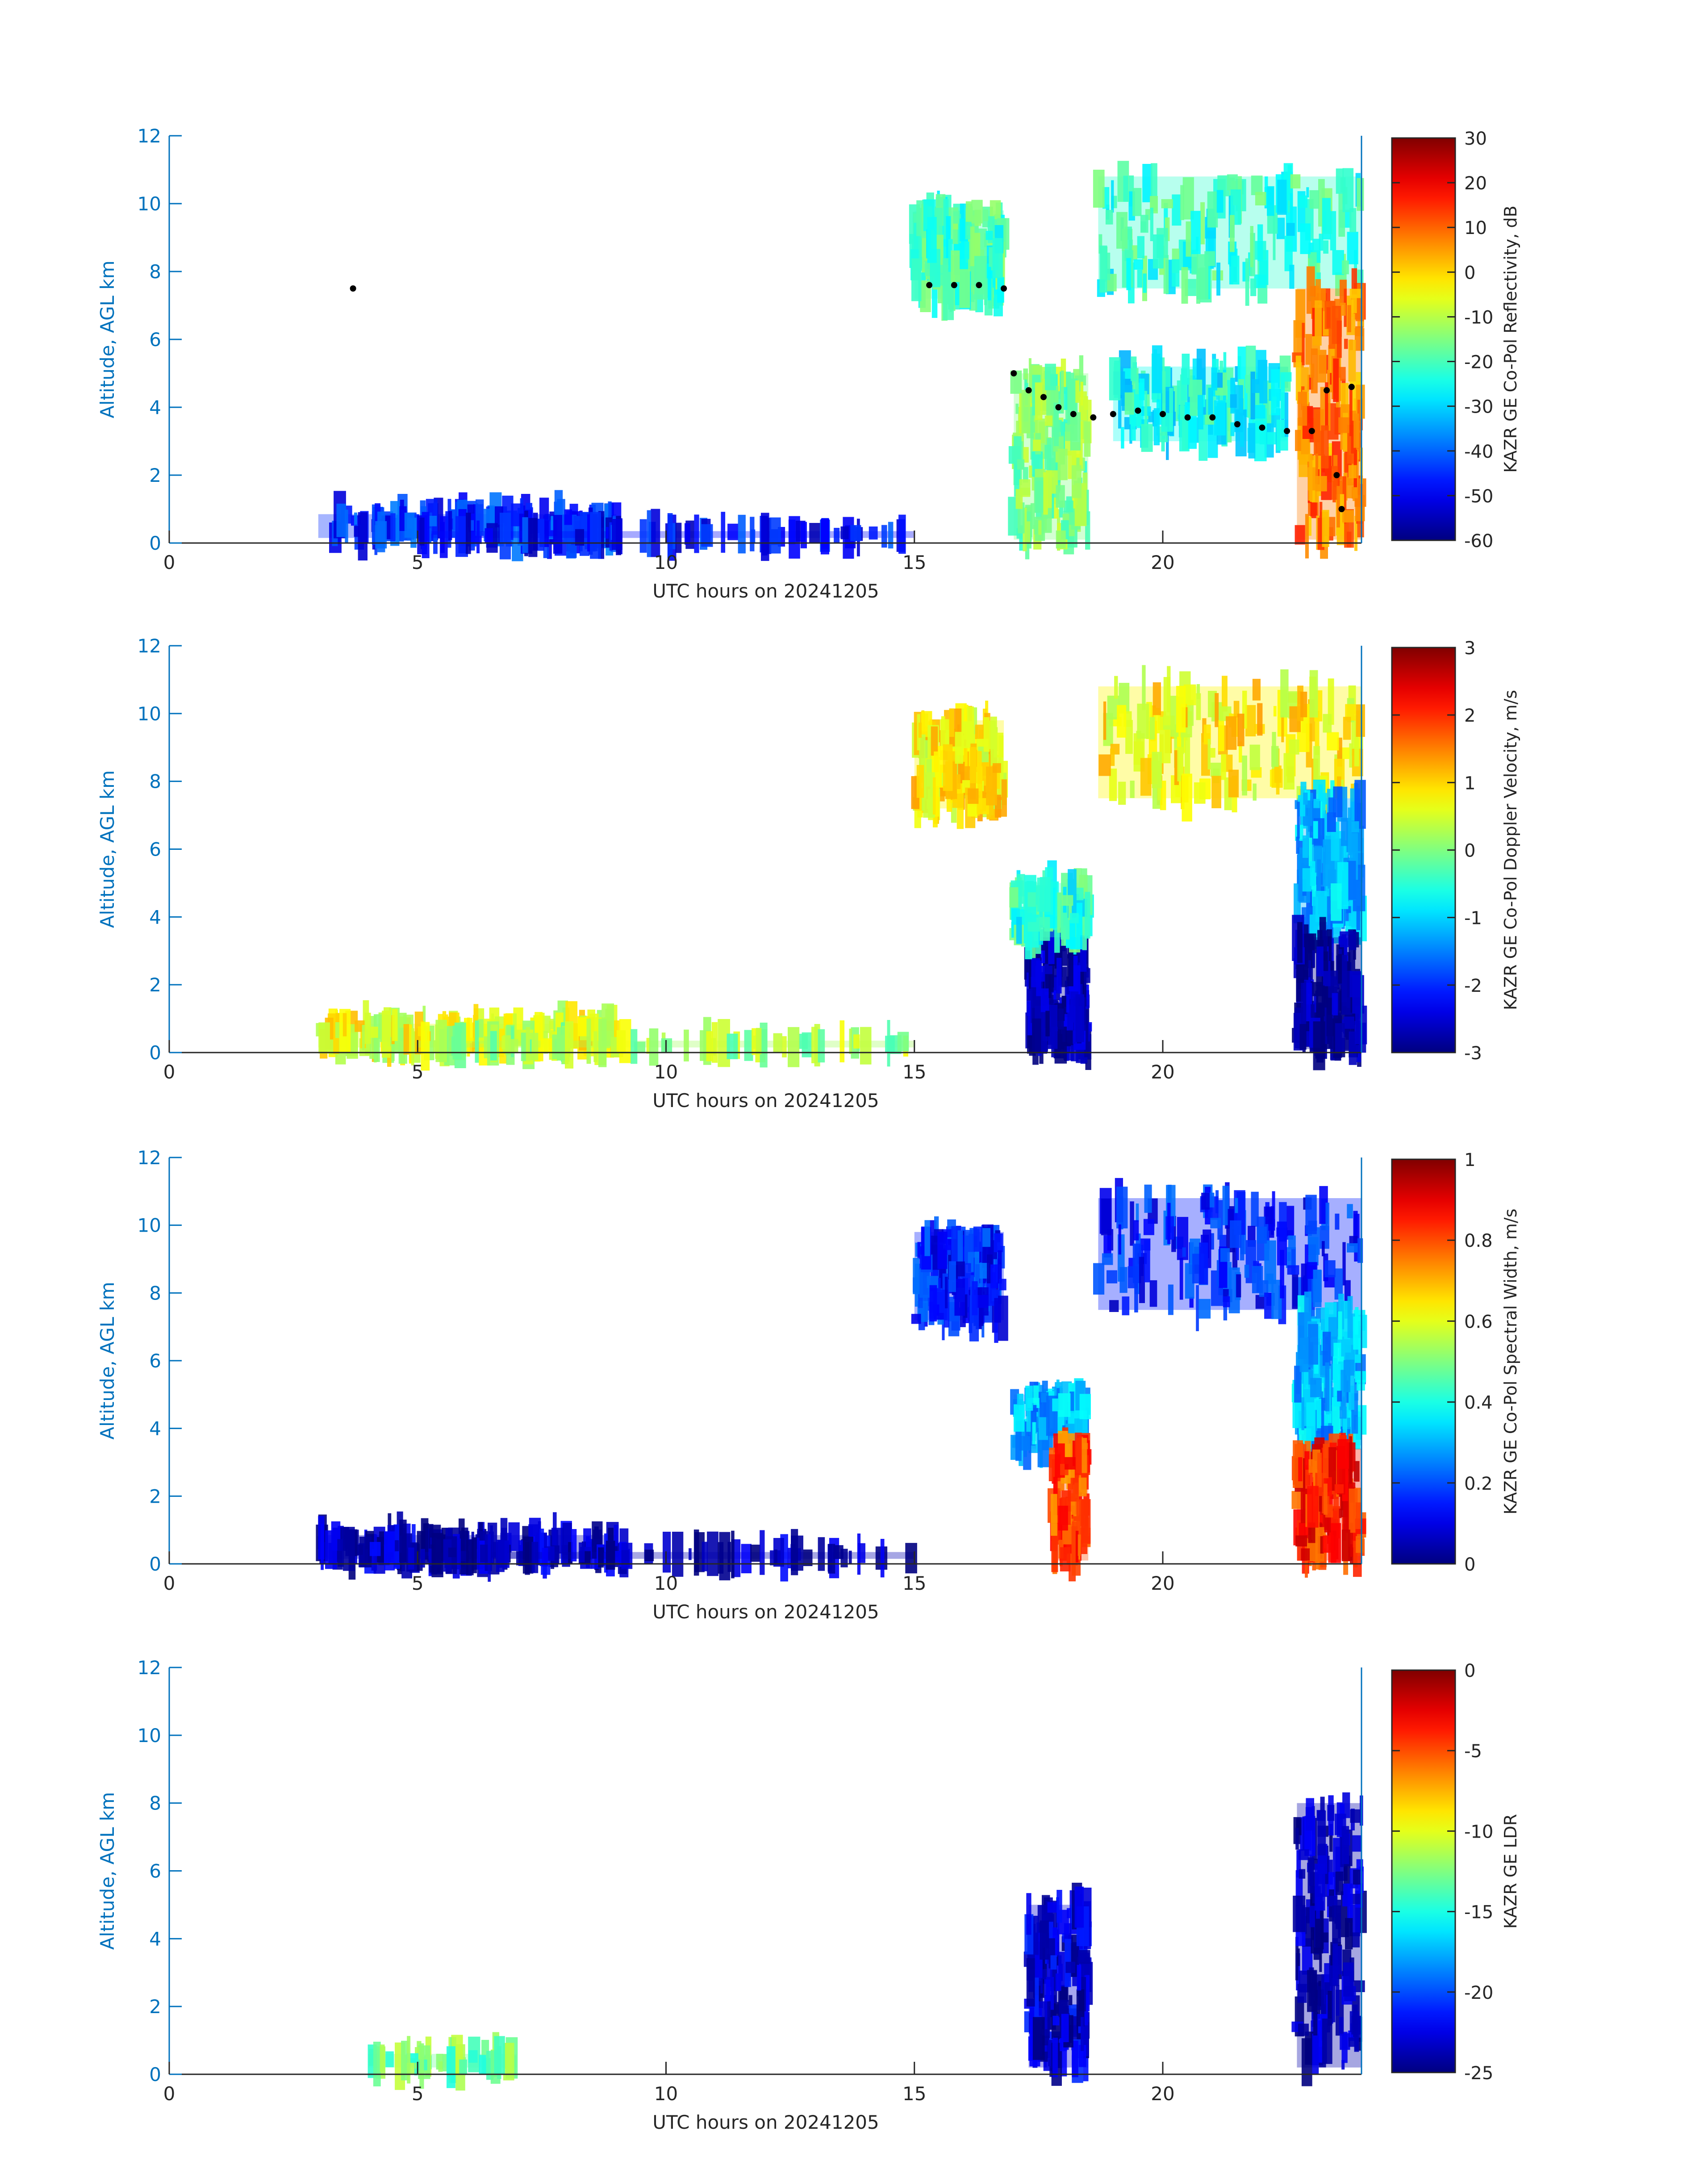  I want to click on colorbar, so click(1423, 1871).